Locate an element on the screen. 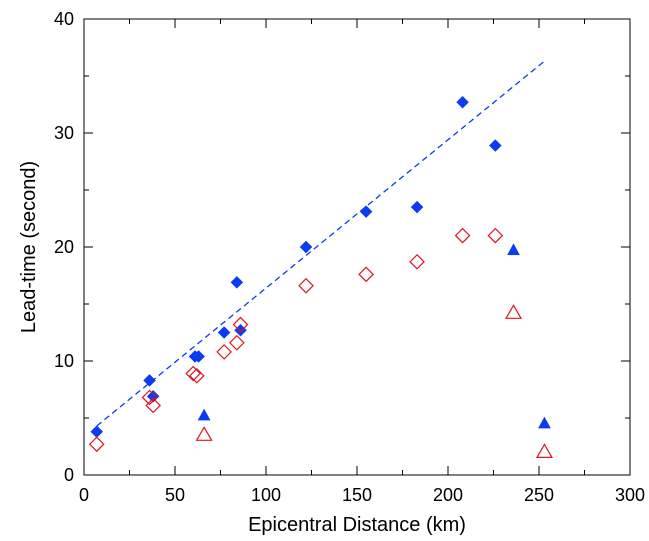 The image size is (649, 541). y-tick-label: 10 is located at coordinates (64, 361).